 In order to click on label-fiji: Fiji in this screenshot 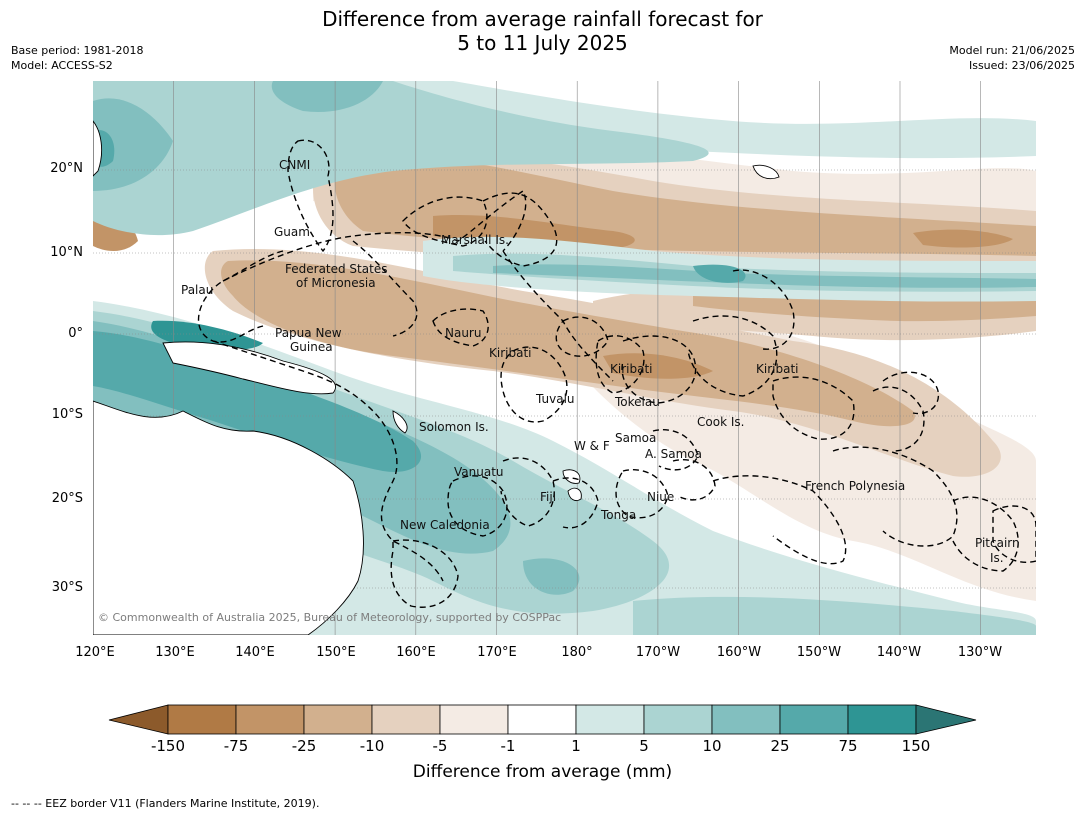, I will do `click(548, 497)`.